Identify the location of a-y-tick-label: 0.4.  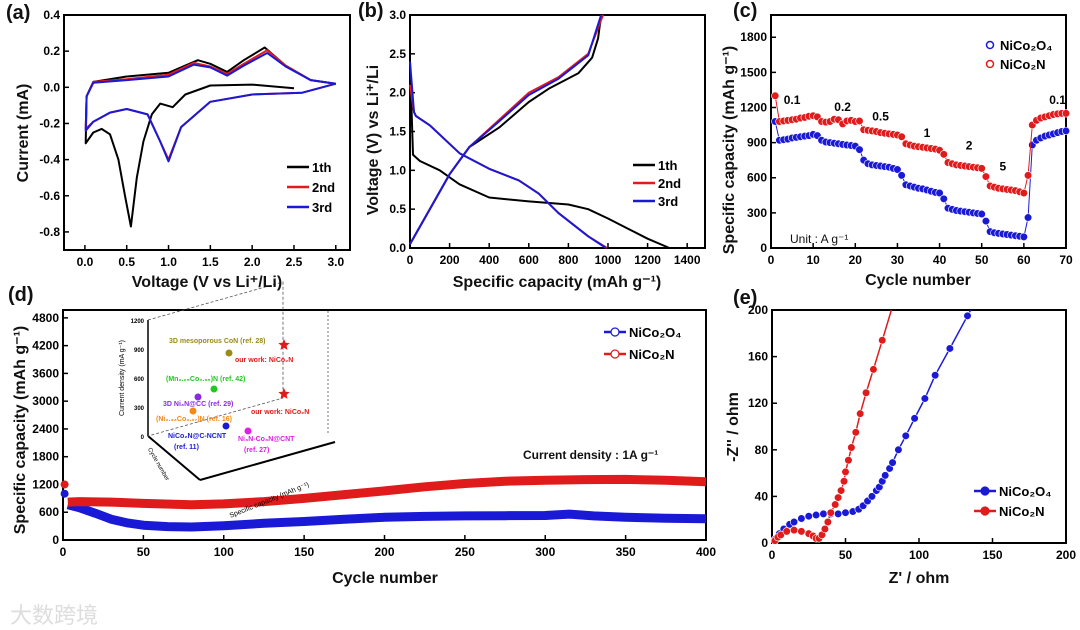
(51, 15).